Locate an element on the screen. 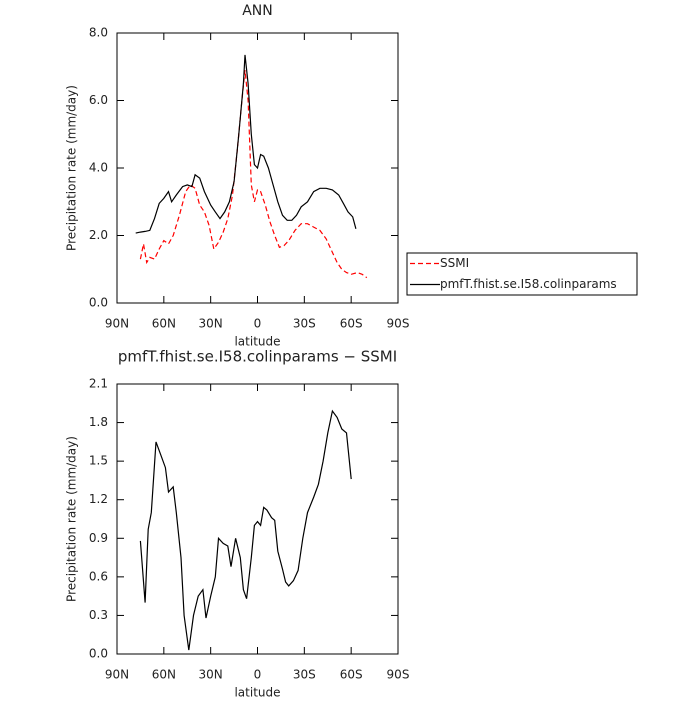 This screenshot has width=700, height=704. y-tick-label: 2.0 is located at coordinates (98, 235).